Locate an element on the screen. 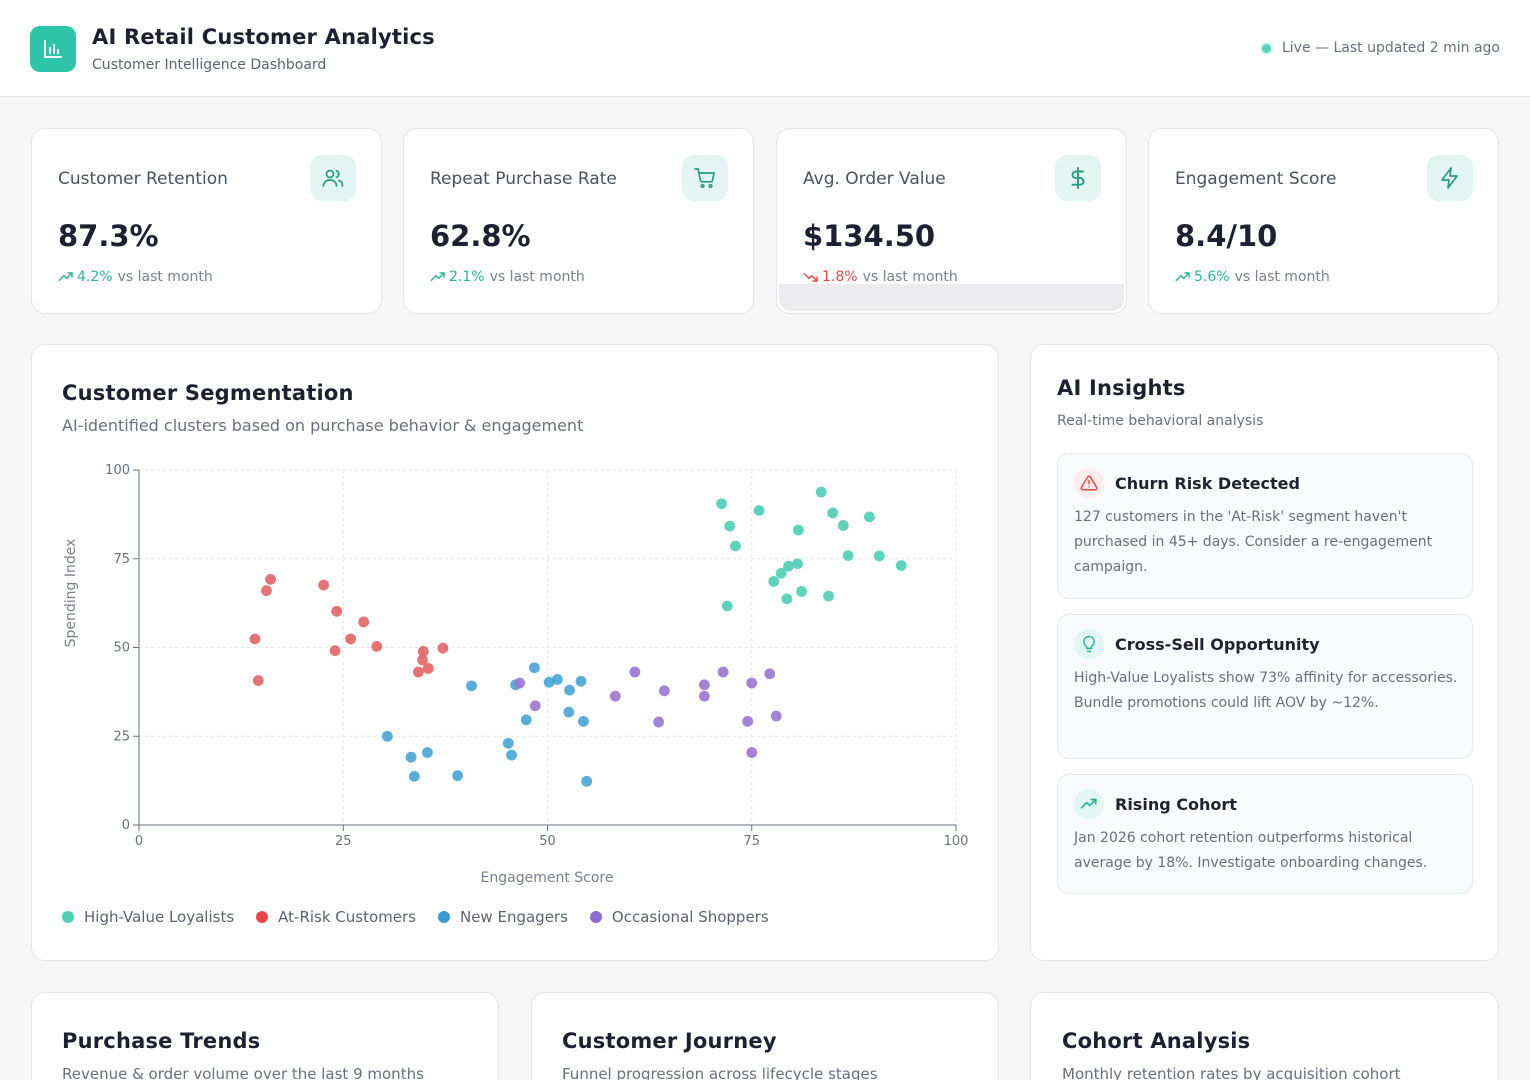 The image size is (1530, 1080). insights-subtitle: Real-time behavioral analysis is located at coordinates (1160, 421).